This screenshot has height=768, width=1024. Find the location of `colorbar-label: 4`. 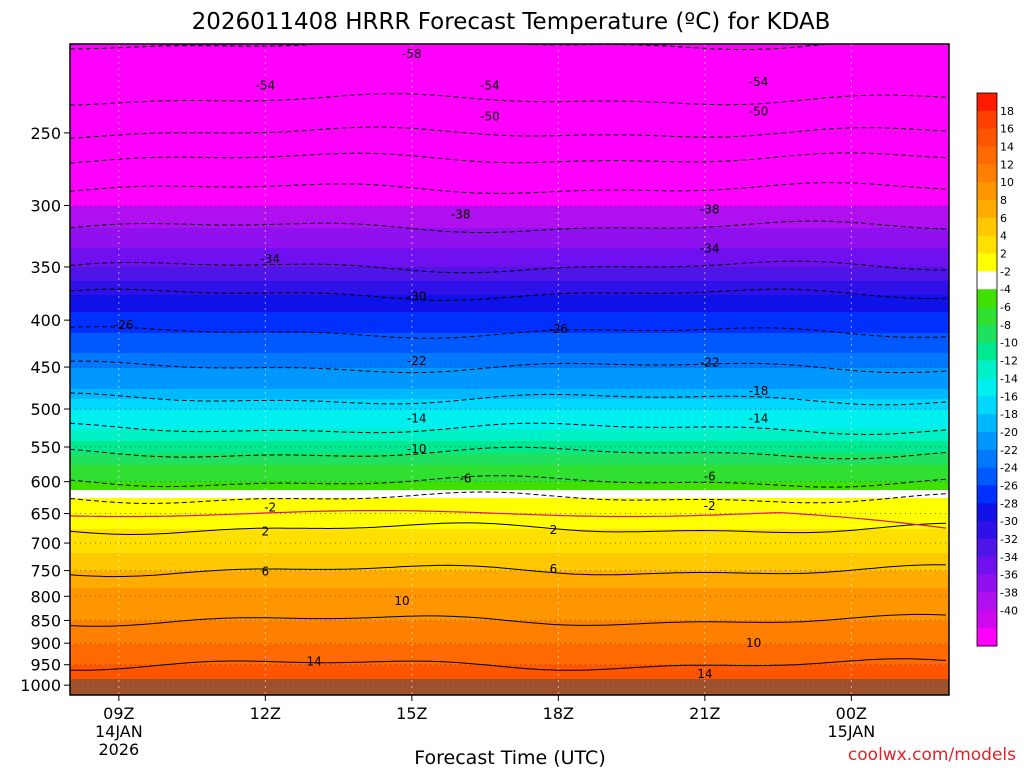

colorbar-label: 4 is located at coordinates (1003, 236).